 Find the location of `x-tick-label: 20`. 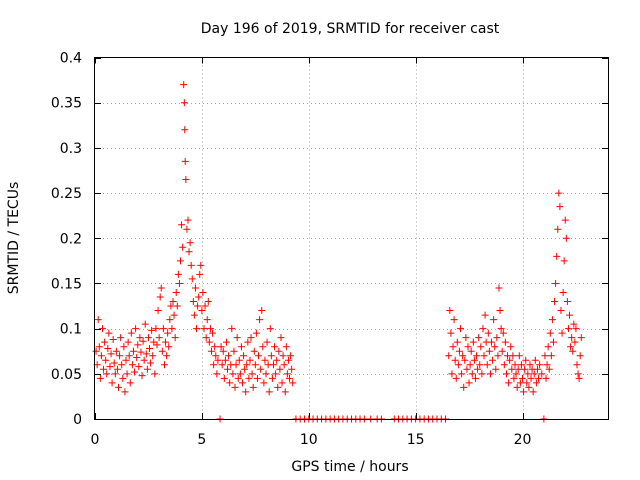

x-tick-label: 20 is located at coordinates (523, 440).